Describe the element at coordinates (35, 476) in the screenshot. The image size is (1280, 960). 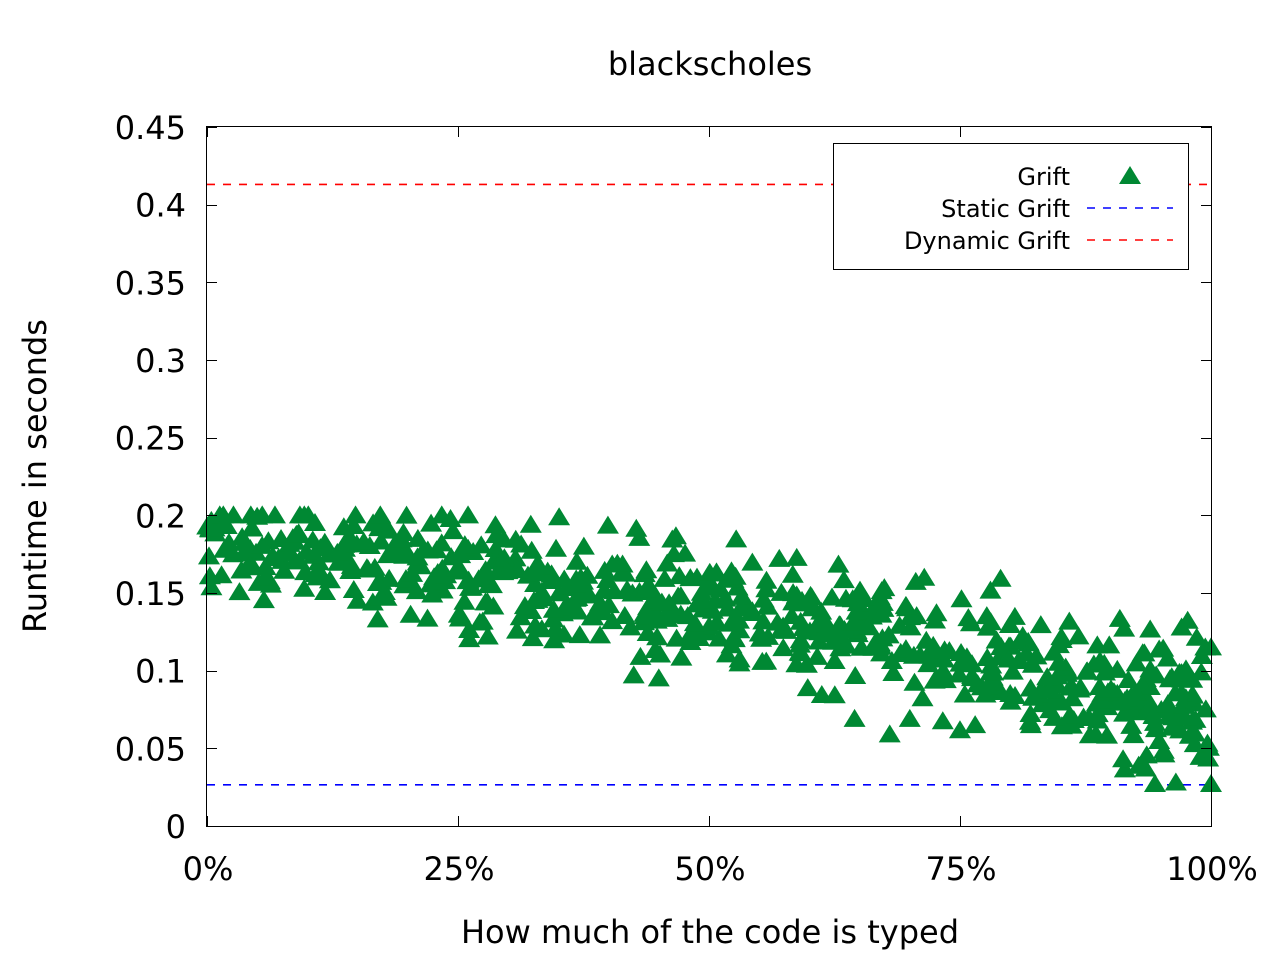
I see `y-axis-label: Runtime in seconds` at that location.